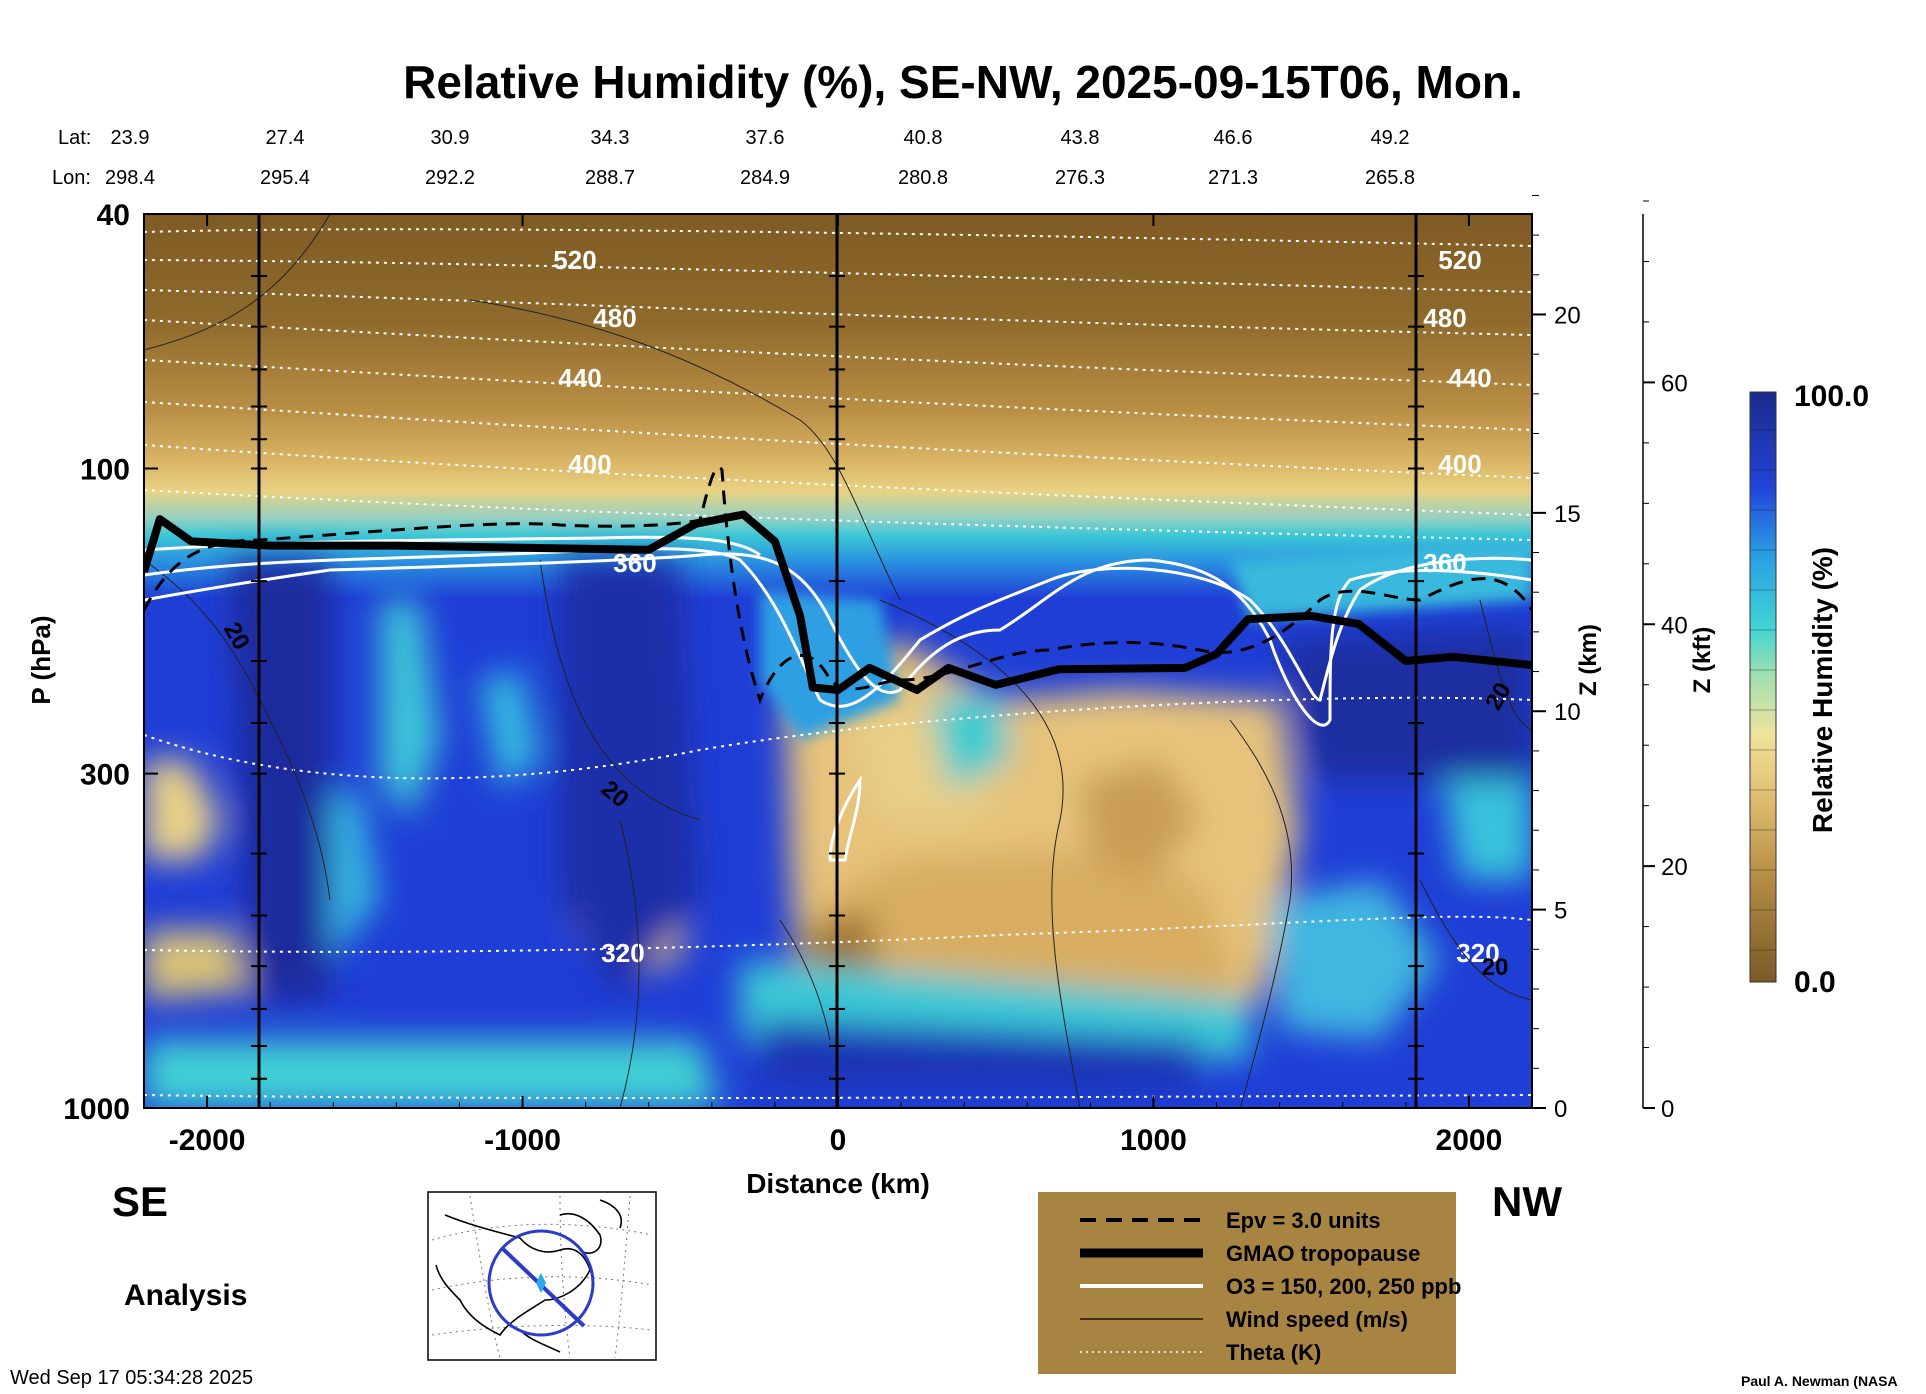 The width and height of the screenshot is (1926, 1394). Describe the element at coordinates (1495, 967) in the screenshot. I see `wind-label: 20` at that location.